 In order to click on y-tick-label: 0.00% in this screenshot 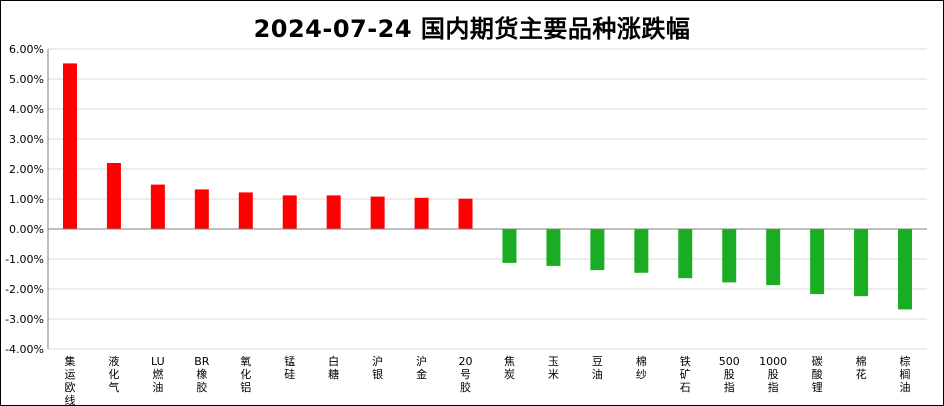, I will do `click(26, 229)`.